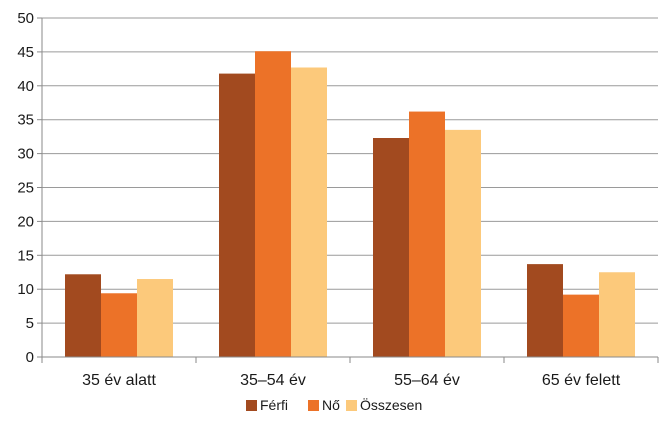 This screenshot has height=422, width=670. What do you see at coordinates (25, 18) in the screenshot?
I see `y-tick-label: 50` at bounding box center [25, 18].